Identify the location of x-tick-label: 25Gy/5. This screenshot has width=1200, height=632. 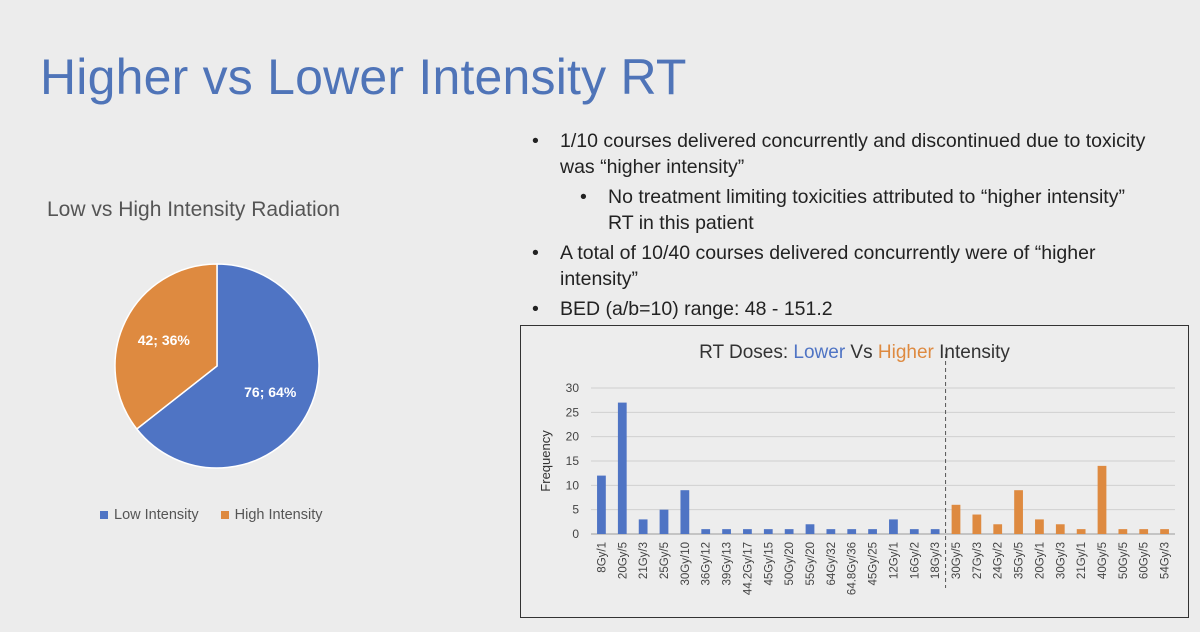
(665, 560).